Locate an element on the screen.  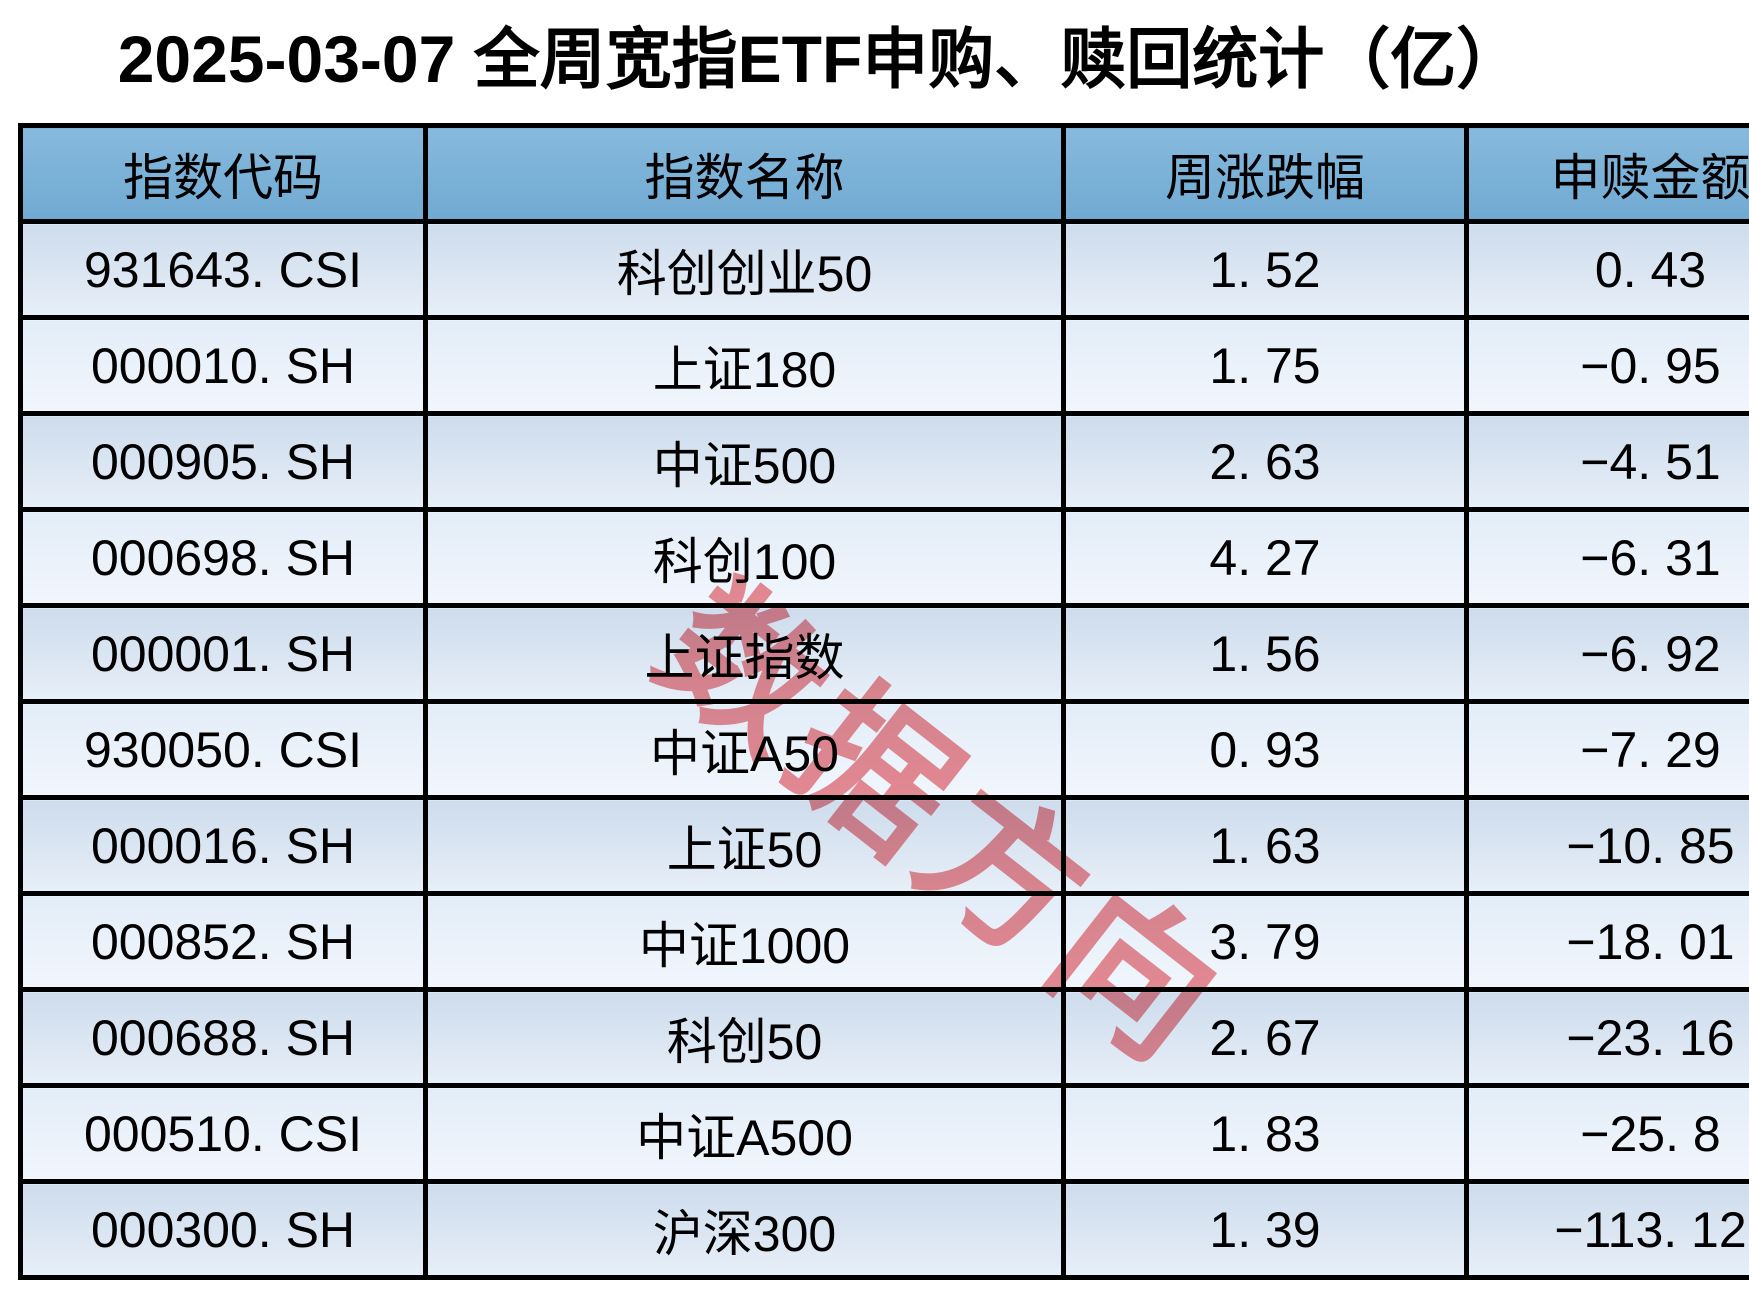
cell-index-name: 沪深300 is located at coordinates (744, 1229).